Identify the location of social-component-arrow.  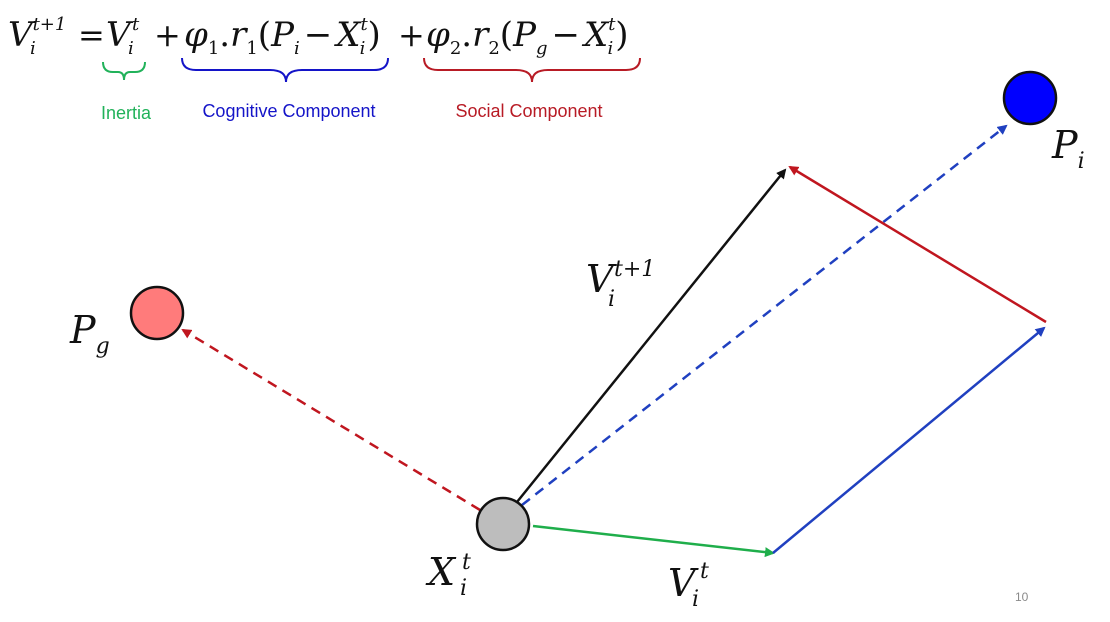
(917, 244).